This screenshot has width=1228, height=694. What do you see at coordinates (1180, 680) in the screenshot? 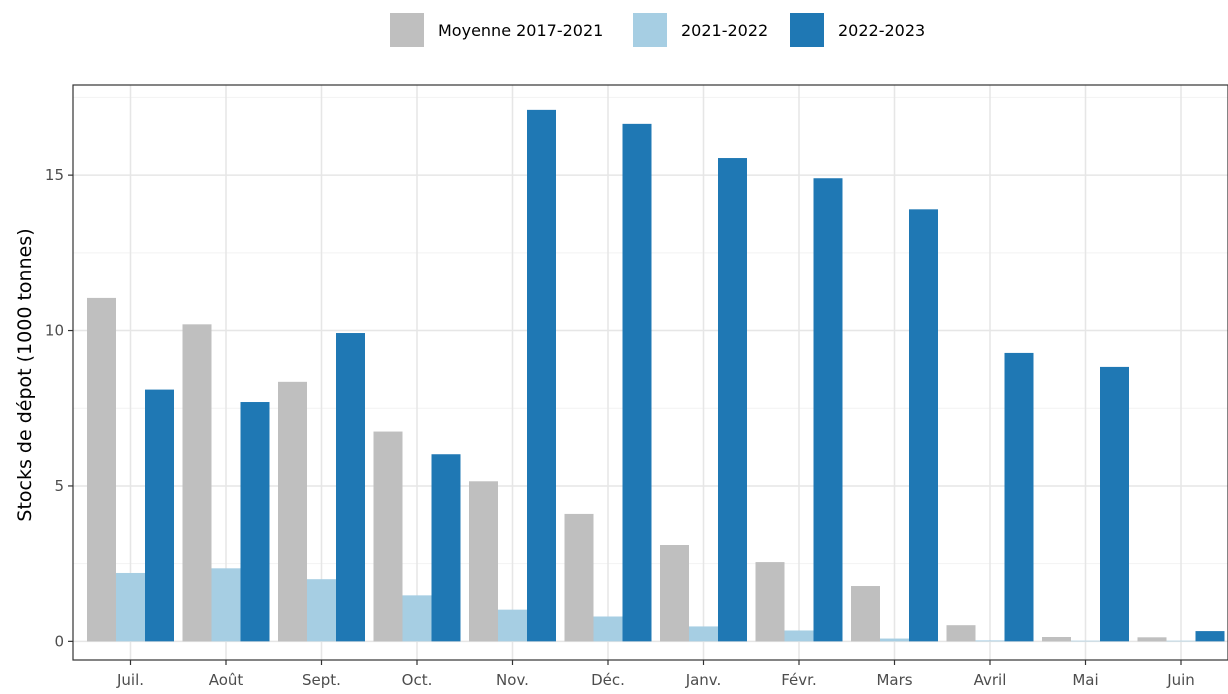
I see `x-tick-label: Juin` at bounding box center [1180, 680].